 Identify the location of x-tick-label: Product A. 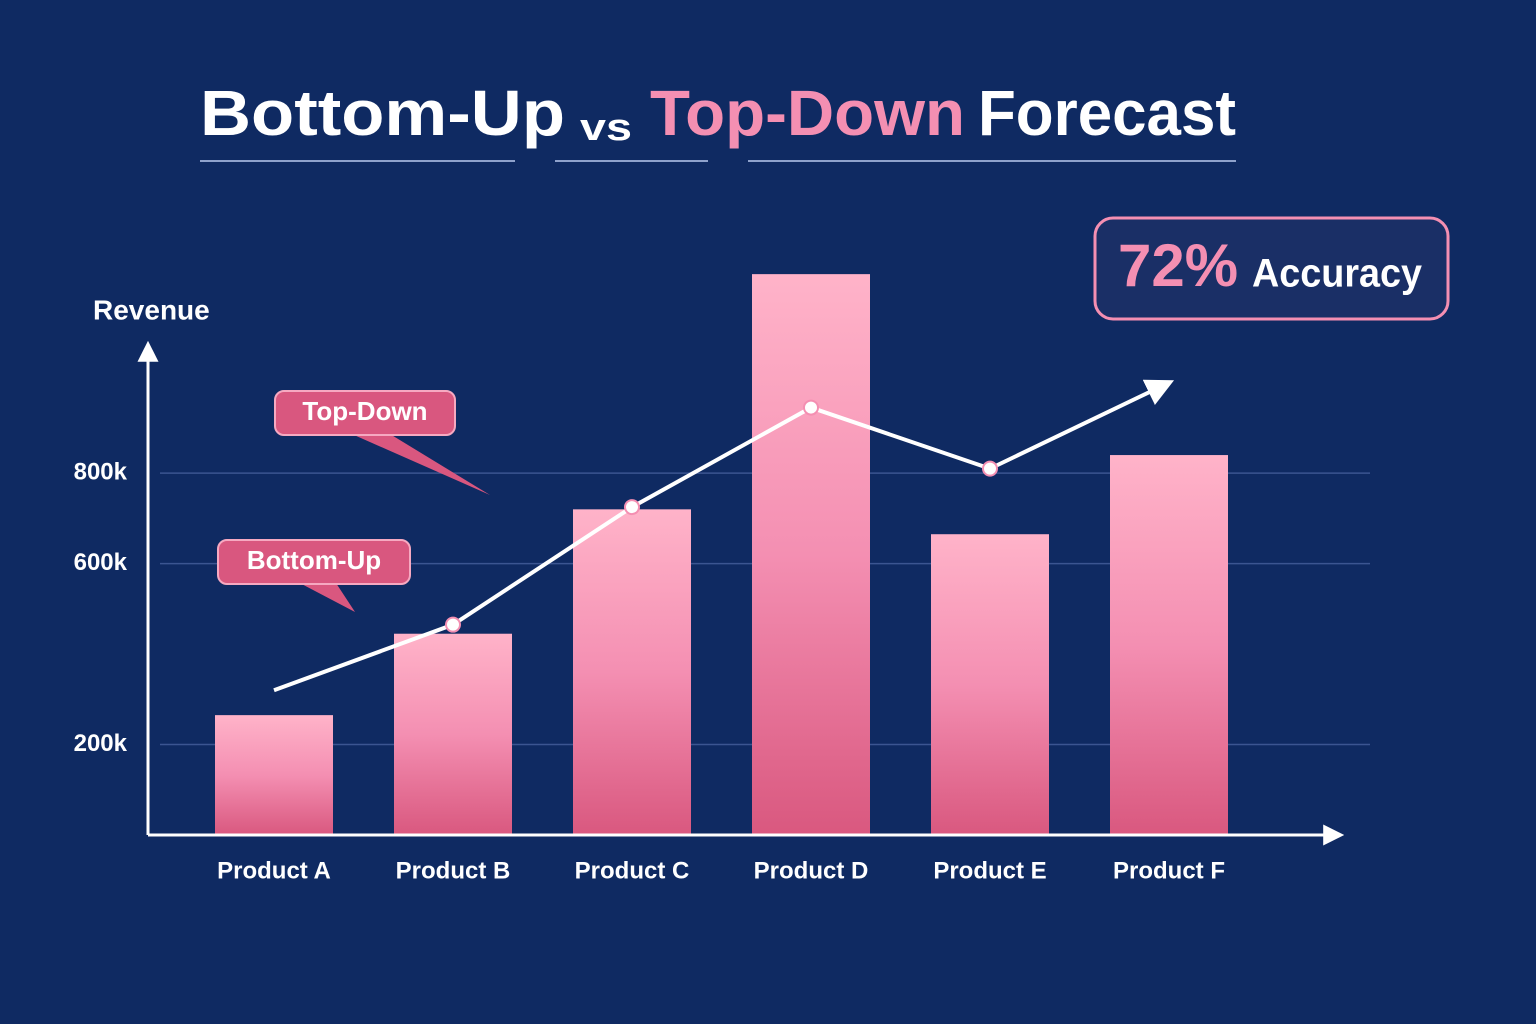
(274, 870).